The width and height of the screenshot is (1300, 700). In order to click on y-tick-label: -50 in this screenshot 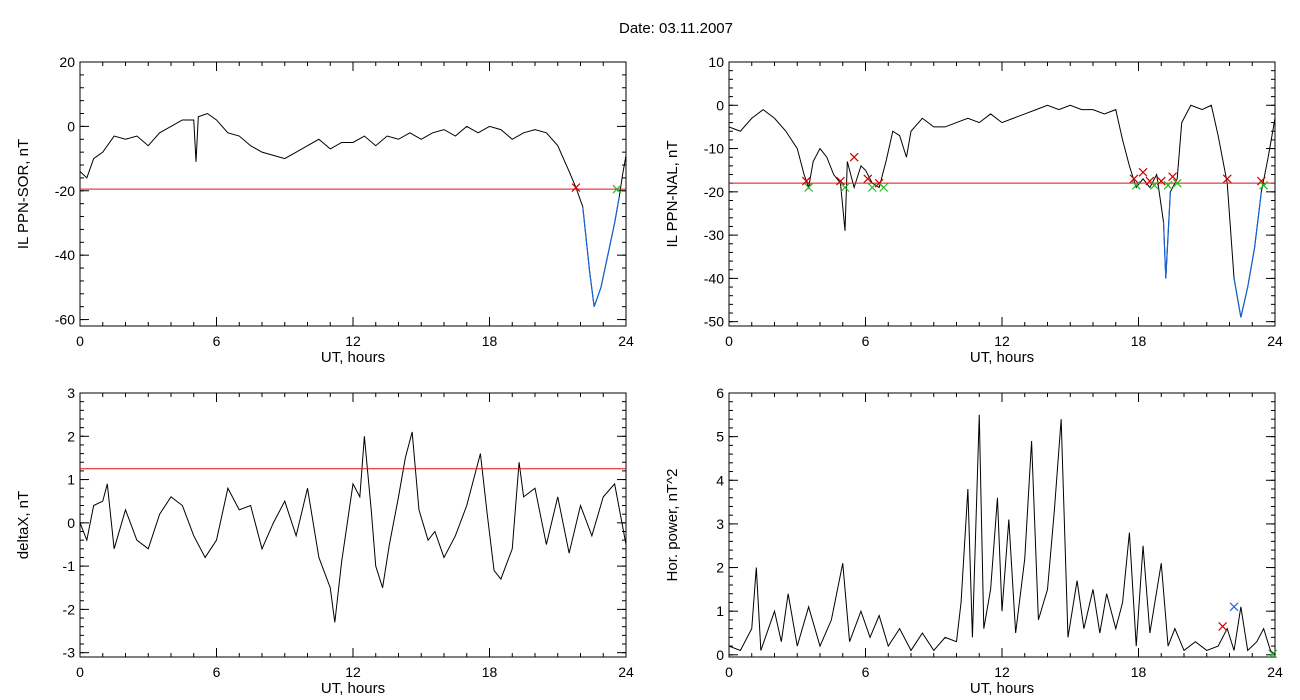, I will do `click(714, 322)`.